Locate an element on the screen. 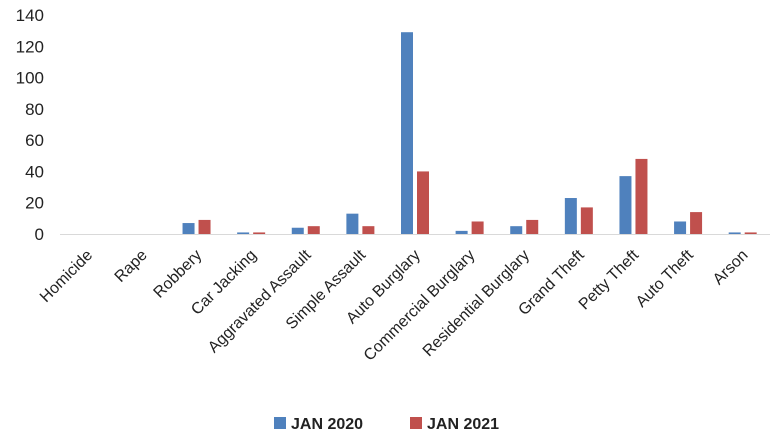 The height and width of the screenshot is (435, 784). y-tick-label: 140 is located at coordinates (30, 15).